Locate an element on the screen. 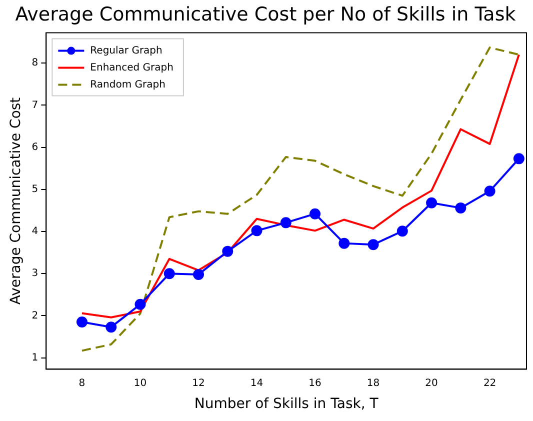 This screenshot has width=533, height=421. legend-label: Regular Graph is located at coordinates (126, 50).